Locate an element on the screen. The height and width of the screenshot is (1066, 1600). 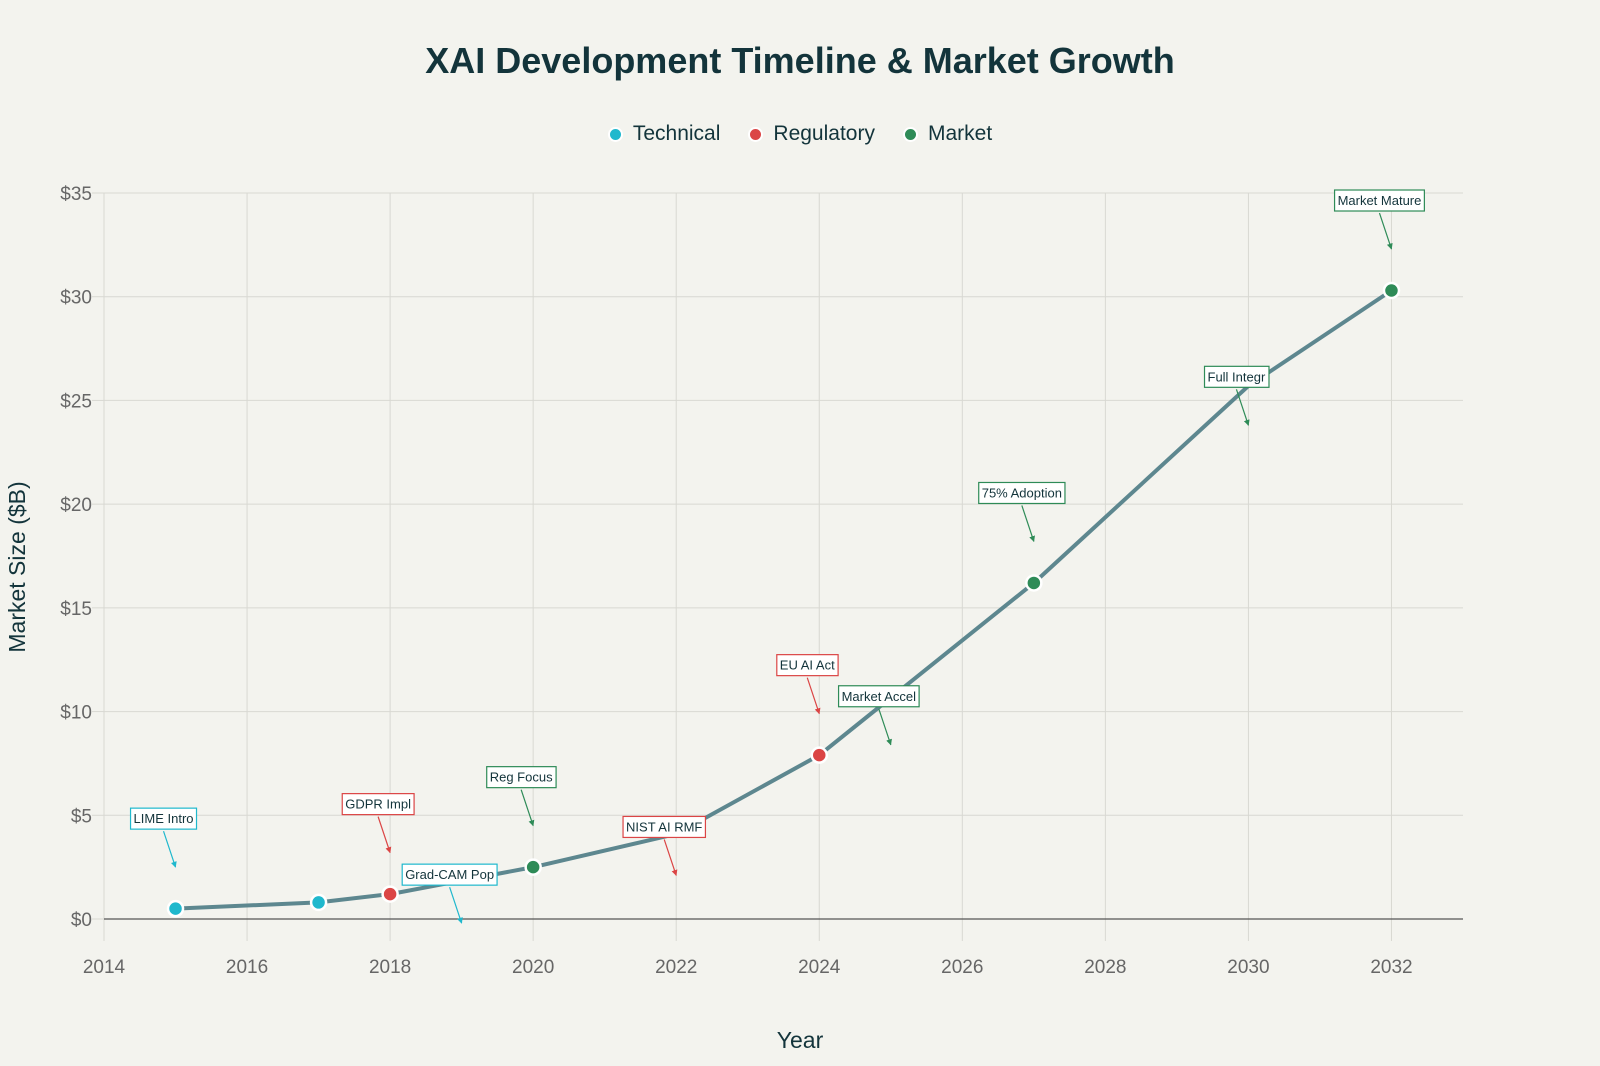
y-tick-label: $20 is located at coordinates (76, 505).